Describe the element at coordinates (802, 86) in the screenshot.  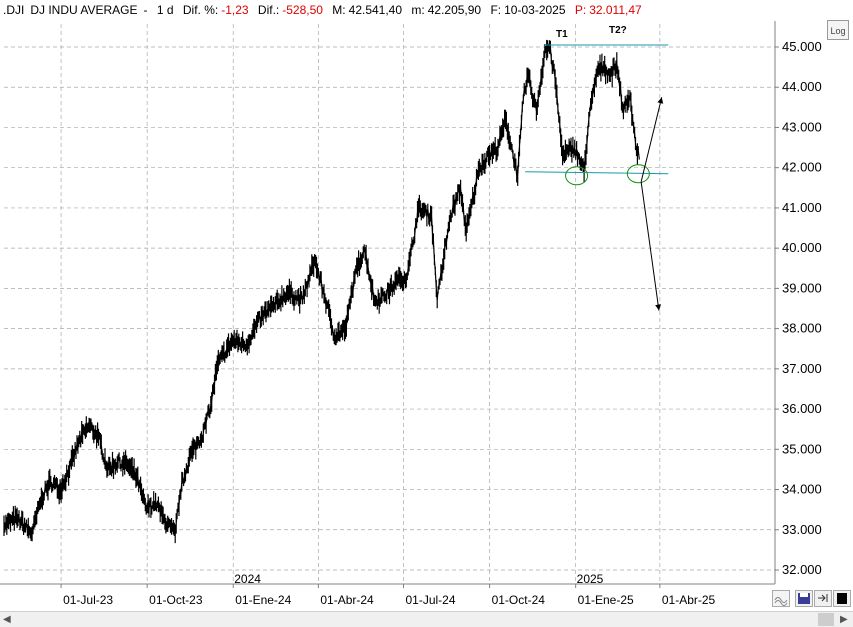
I see `y-tick-label: 44.000` at that location.